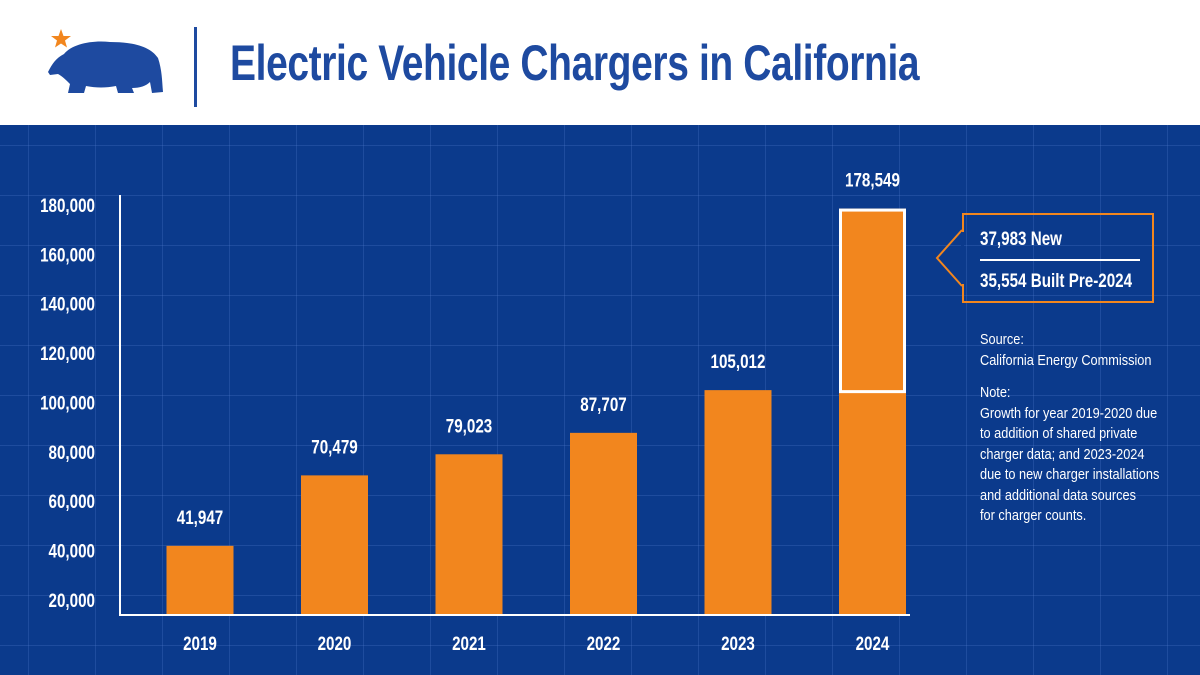 The width and height of the screenshot is (1200, 675). I want to click on x-tick-label: 2022, so click(604, 643).